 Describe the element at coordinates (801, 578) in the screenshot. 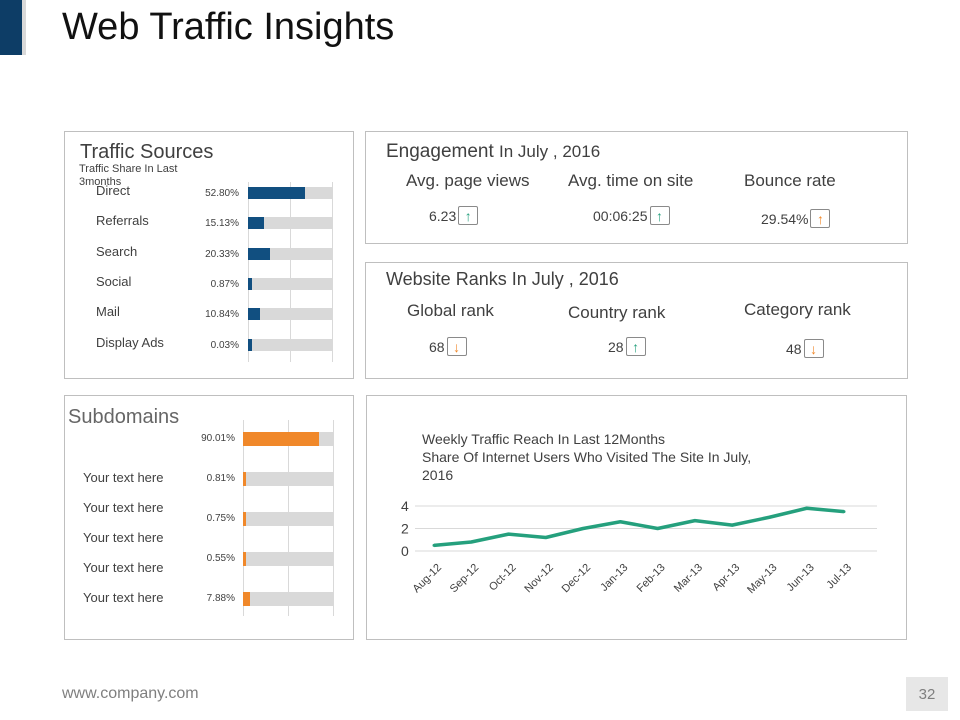

I see `x-tick-label: Jun-13` at that location.